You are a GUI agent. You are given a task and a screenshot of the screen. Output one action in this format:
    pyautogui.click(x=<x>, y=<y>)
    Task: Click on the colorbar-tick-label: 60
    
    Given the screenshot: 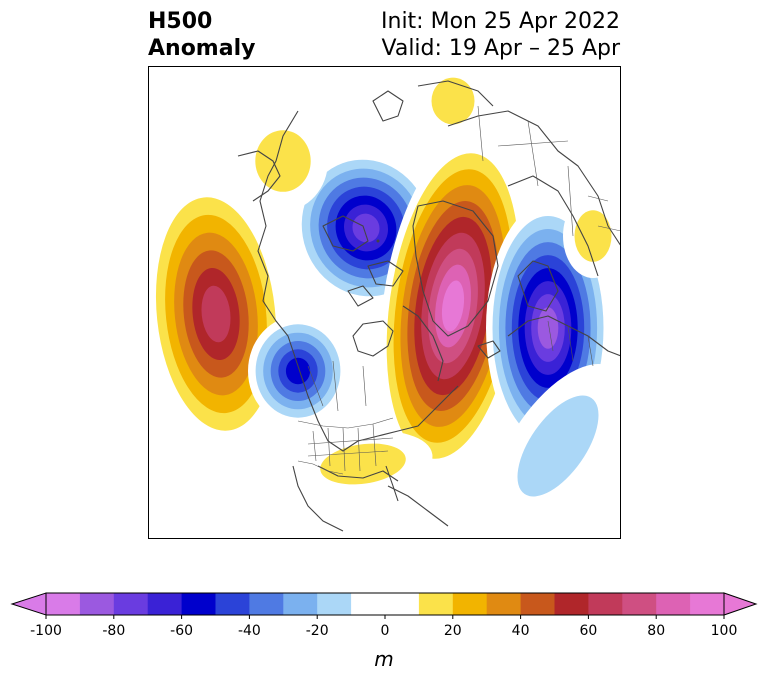 What is the action you would take?
    pyautogui.click(x=588, y=631)
    